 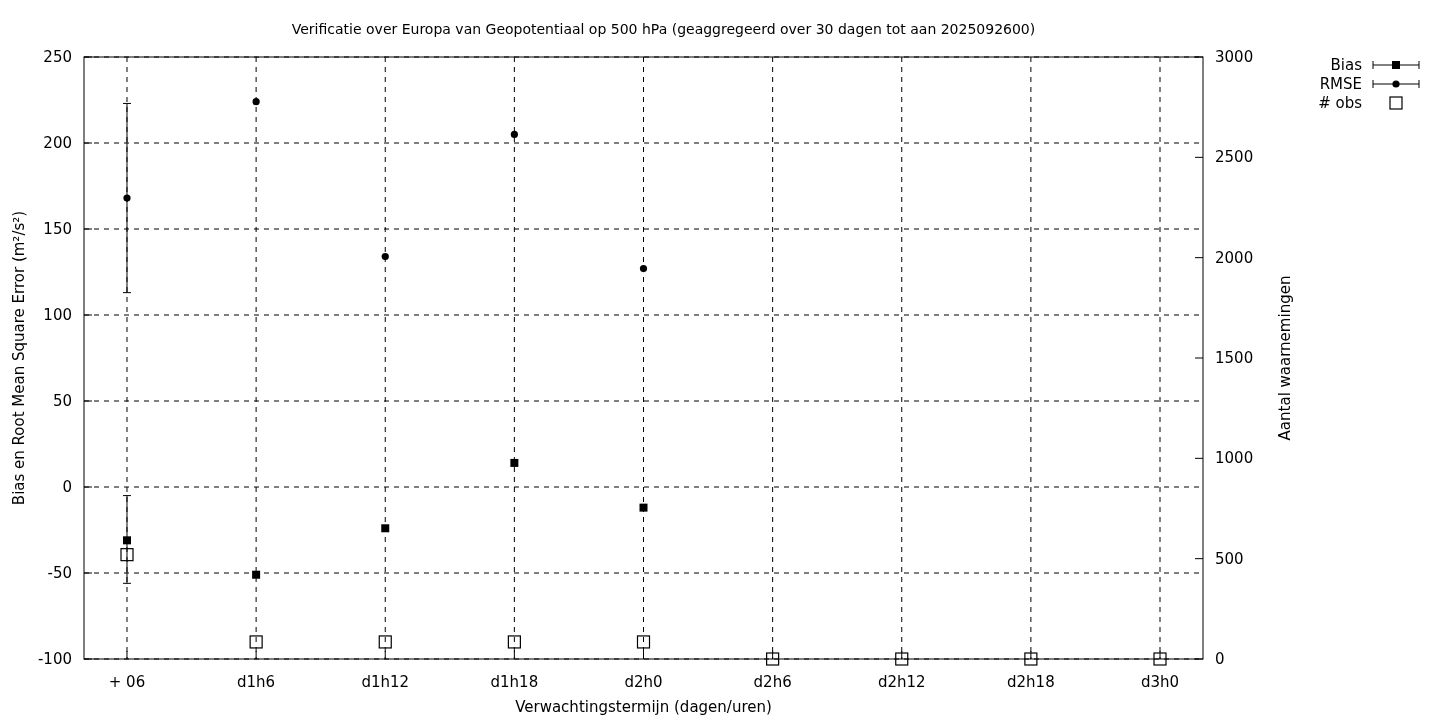 What do you see at coordinates (59, 573) in the screenshot?
I see `y-tick-label: -50` at bounding box center [59, 573].